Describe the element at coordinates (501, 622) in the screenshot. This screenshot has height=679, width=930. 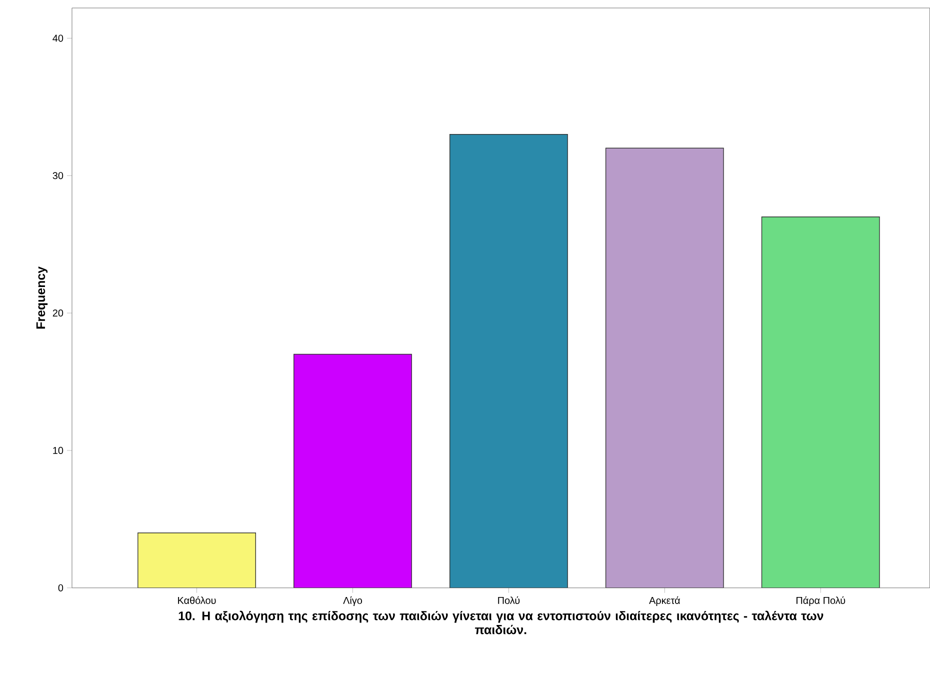
I see `x-axis-title: 10. Η αξιολόγηση της επίδοσης των παιδιών γίνεται για να εντοπιστούν ιδιαίτερες ικανότητες - ταλέντα των παιδιών.` at that location.